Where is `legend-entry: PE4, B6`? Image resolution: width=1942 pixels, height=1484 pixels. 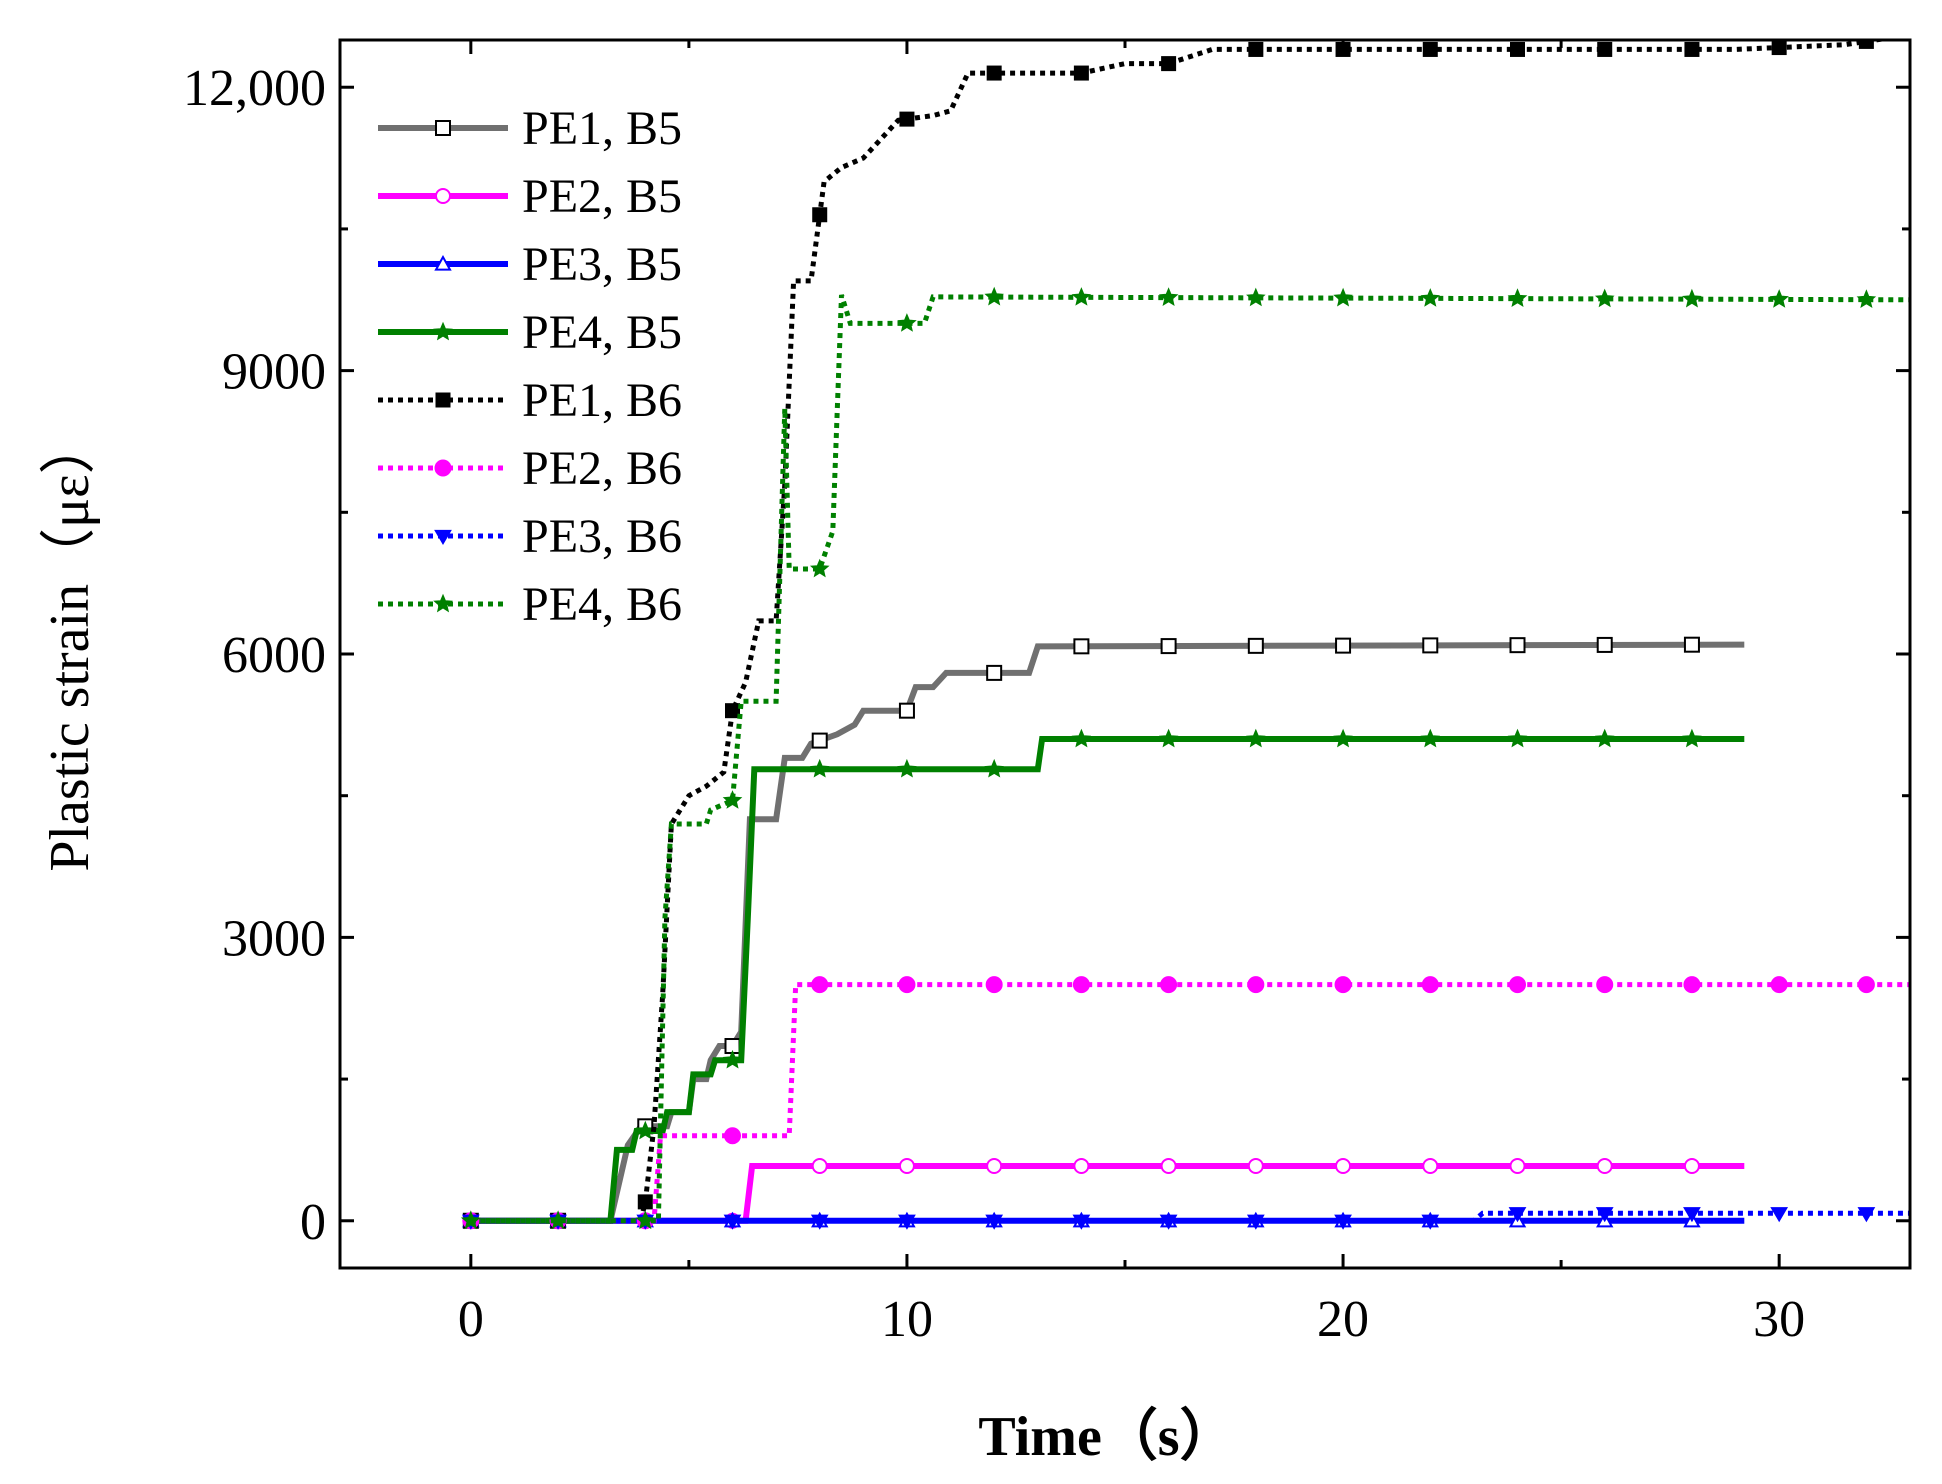 legend-entry: PE4, B6 is located at coordinates (530, 604).